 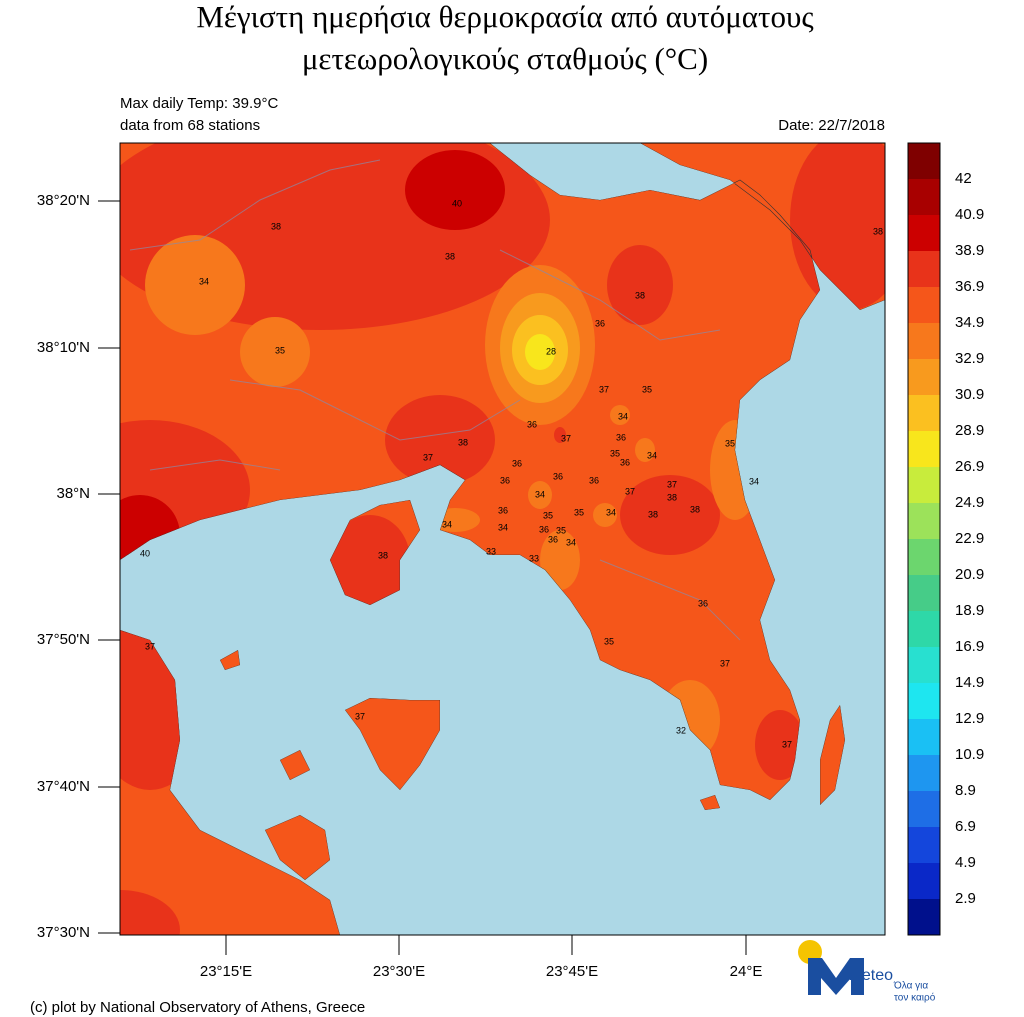 What do you see at coordinates (965, 862) in the screenshot?
I see `colorbar-label: 4.9` at bounding box center [965, 862].